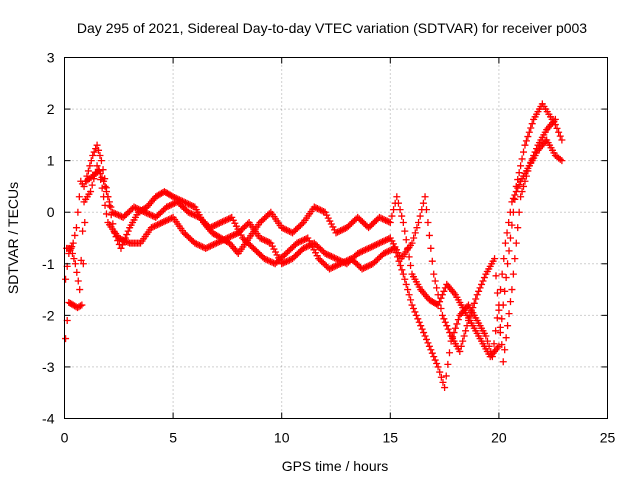 This screenshot has height=480, width=640. What do you see at coordinates (13, 238) in the screenshot?
I see `y-axis-label: SDTVAR / TECUs` at bounding box center [13, 238].